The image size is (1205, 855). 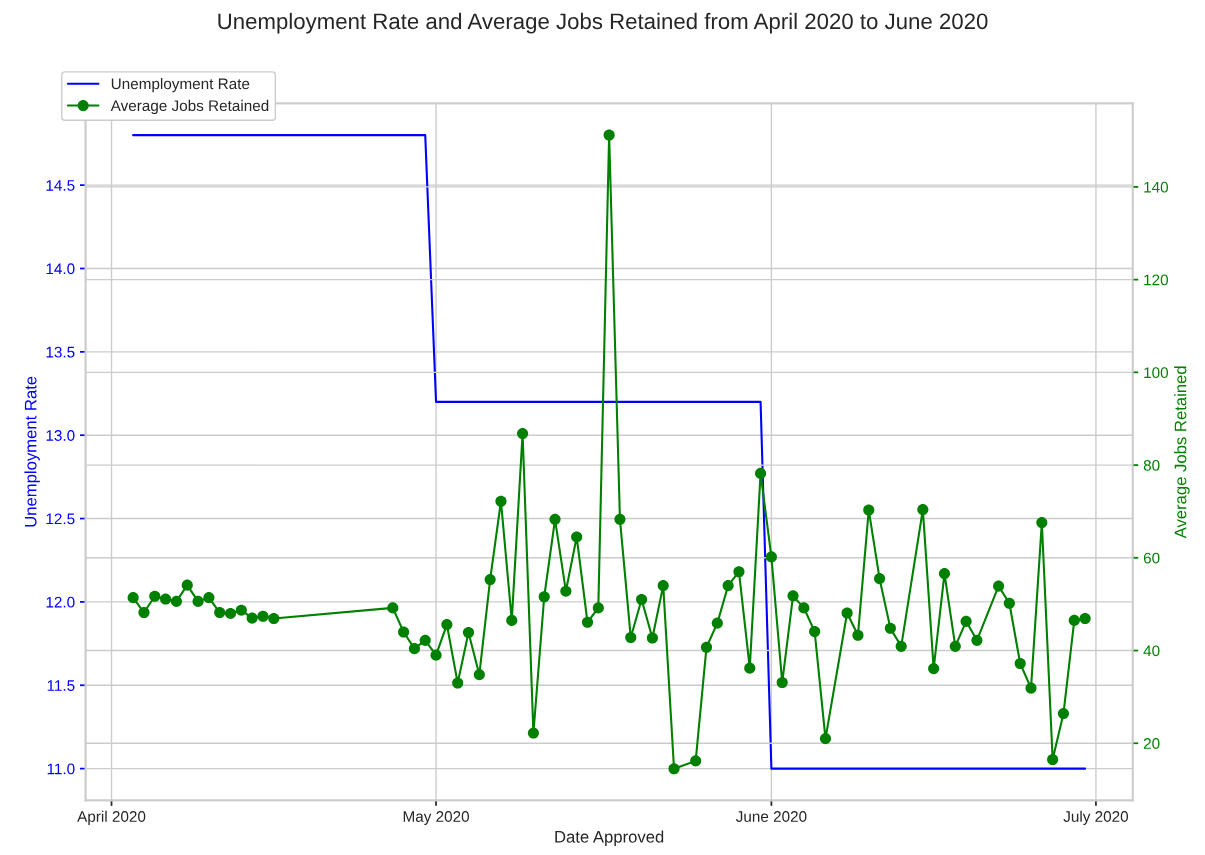 I want to click on x-axis-title: Date Approved, so click(x=609, y=838).